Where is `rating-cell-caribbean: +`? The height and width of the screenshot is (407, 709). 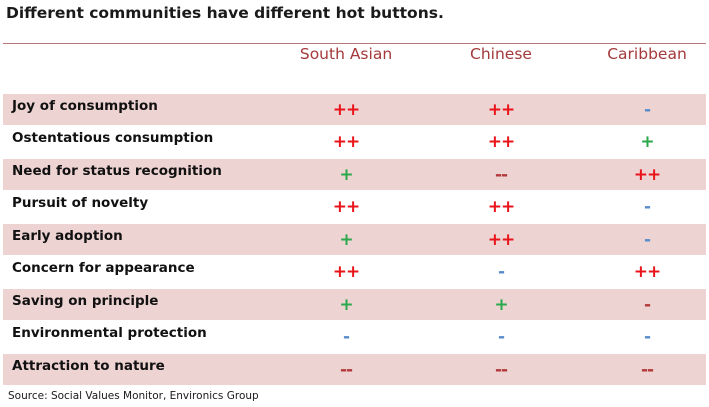 rating-cell-caribbean: + is located at coordinates (647, 142).